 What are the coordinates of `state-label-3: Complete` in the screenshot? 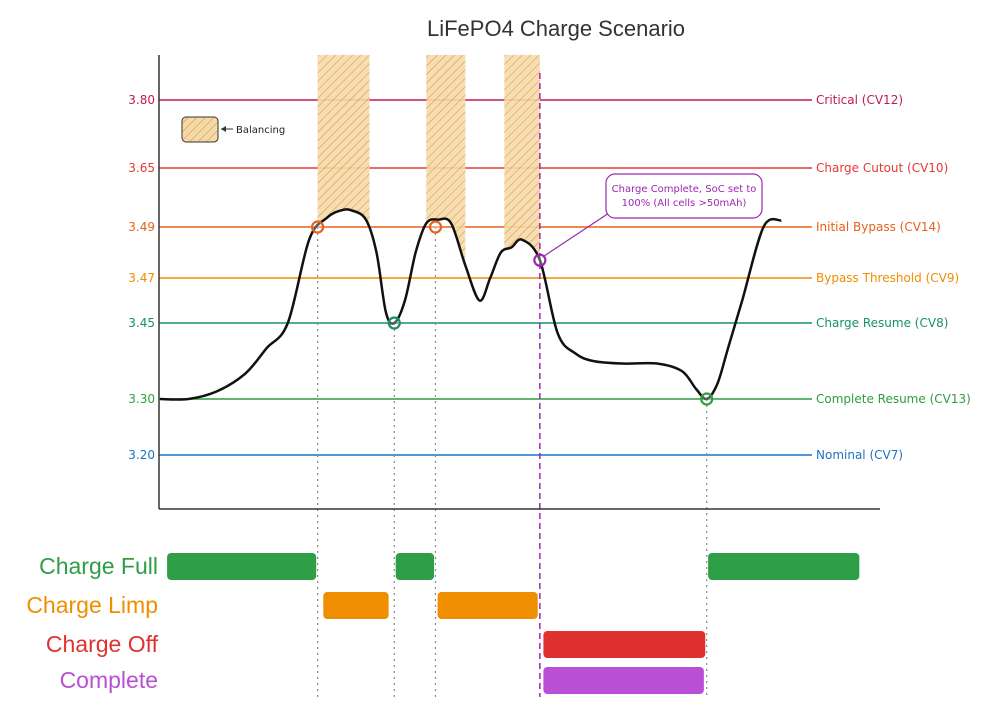 It's located at (109, 680).